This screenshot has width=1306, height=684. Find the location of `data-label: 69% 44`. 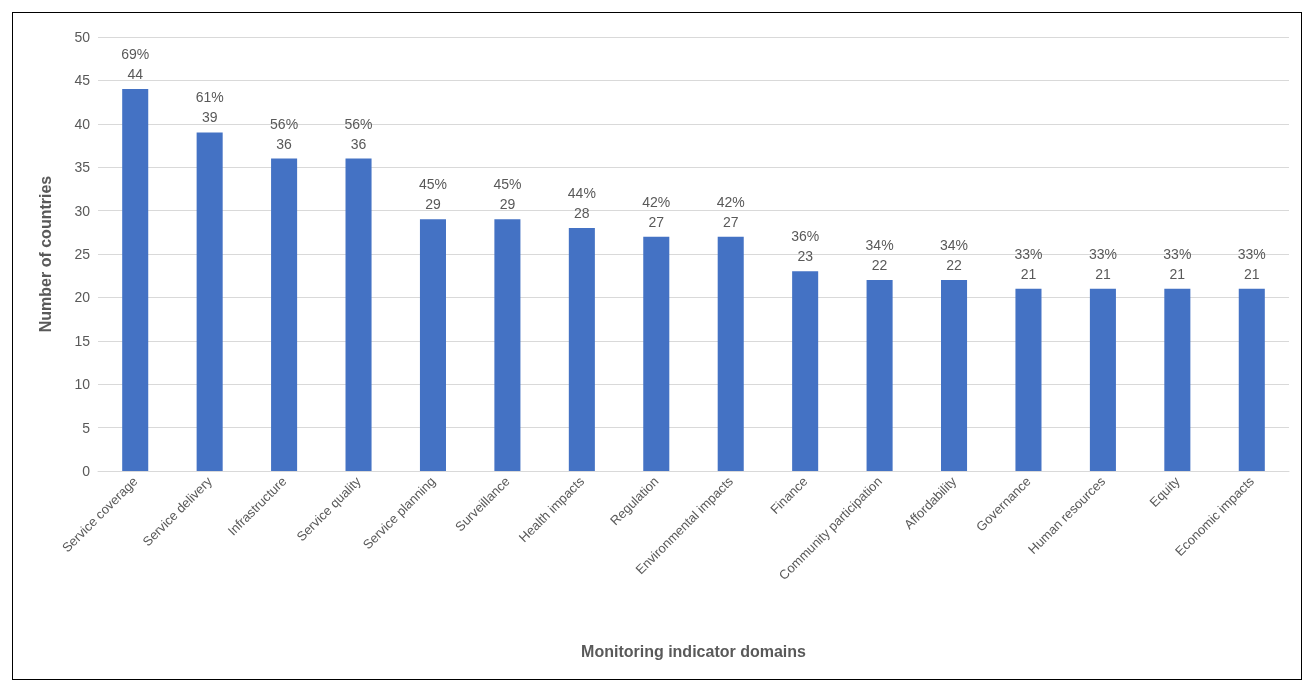

data-label: 69% 44 is located at coordinates (135, 64).